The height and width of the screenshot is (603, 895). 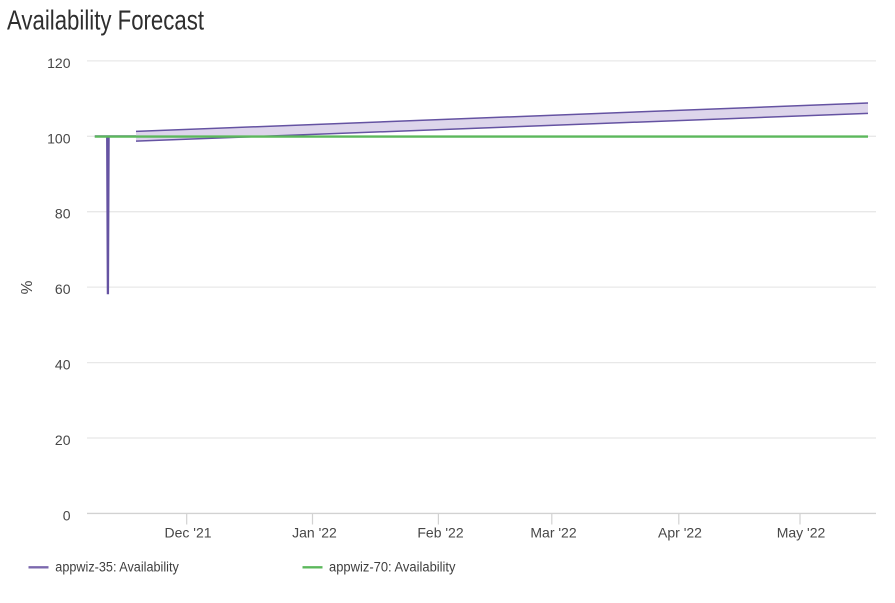 What do you see at coordinates (117, 566) in the screenshot?
I see `svg-text: appwiz-35: Availability` at bounding box center [117, 566].